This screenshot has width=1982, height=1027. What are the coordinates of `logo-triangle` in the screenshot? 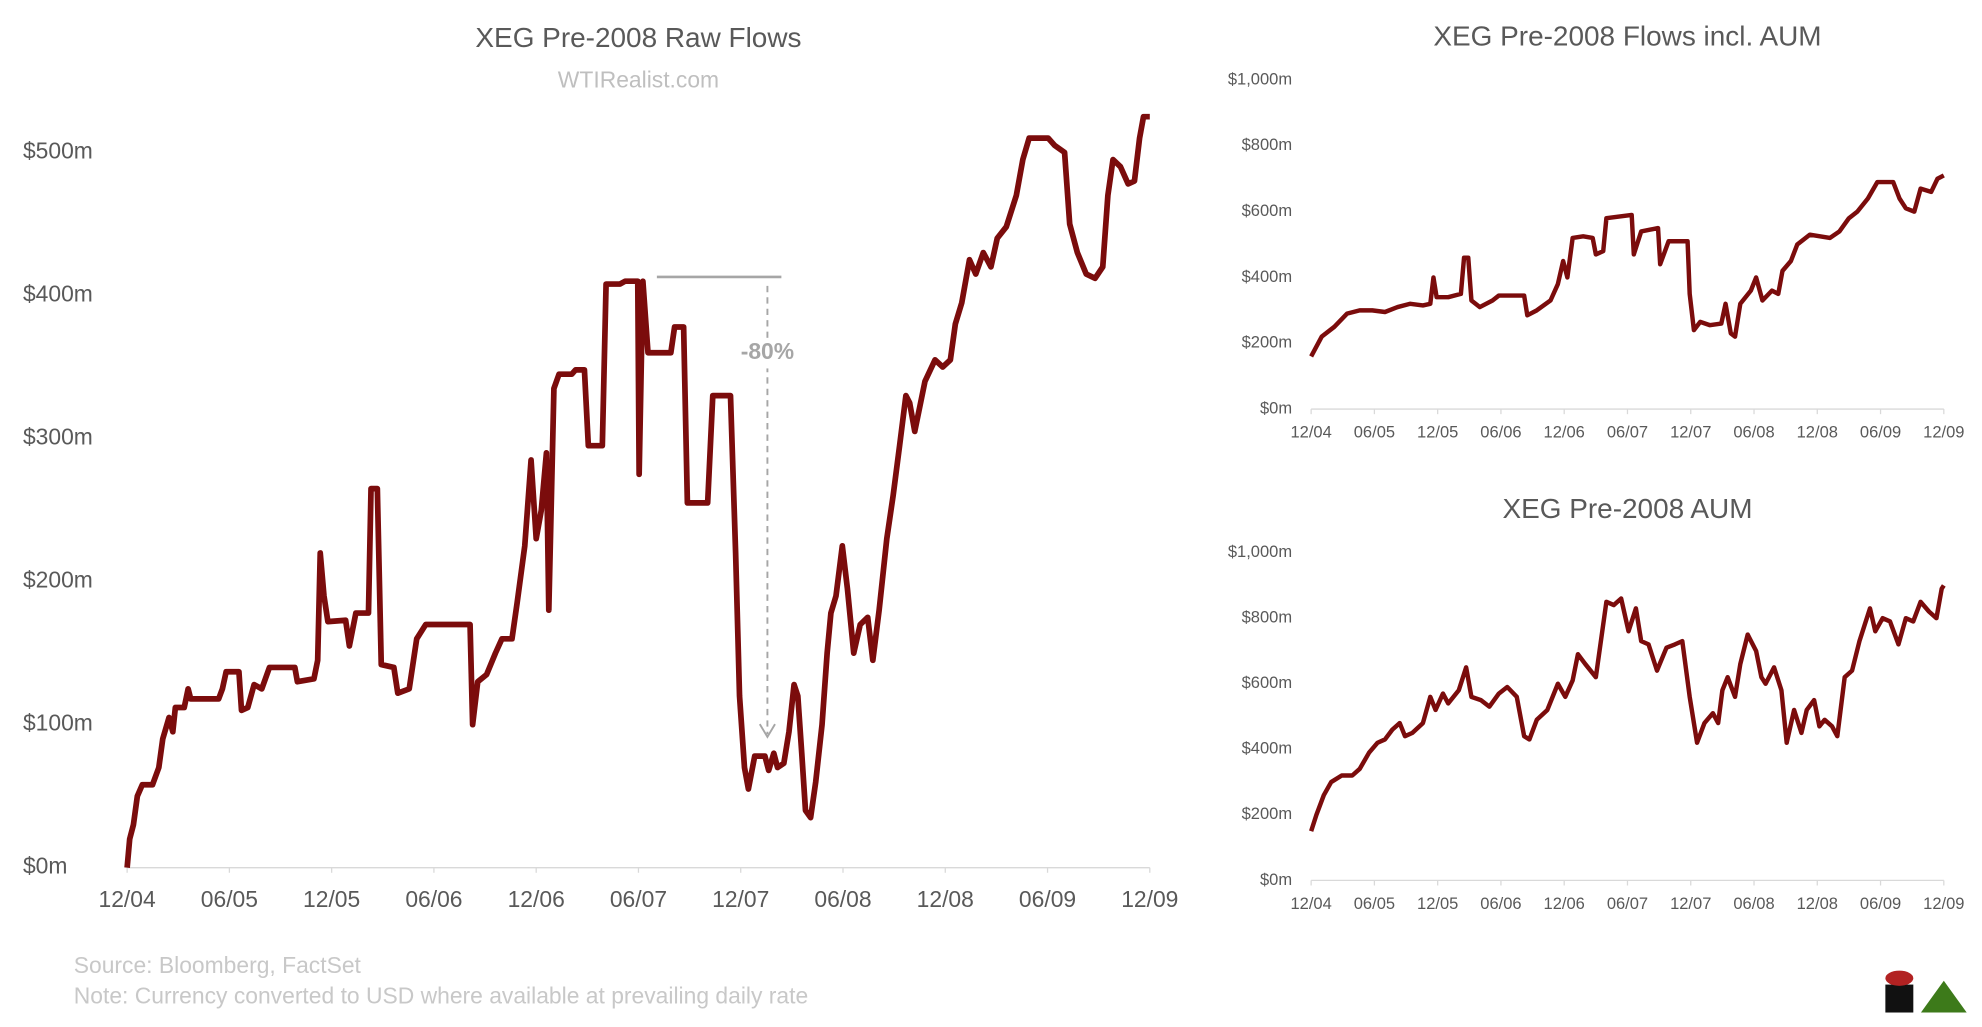 It's located at (1943, 996).